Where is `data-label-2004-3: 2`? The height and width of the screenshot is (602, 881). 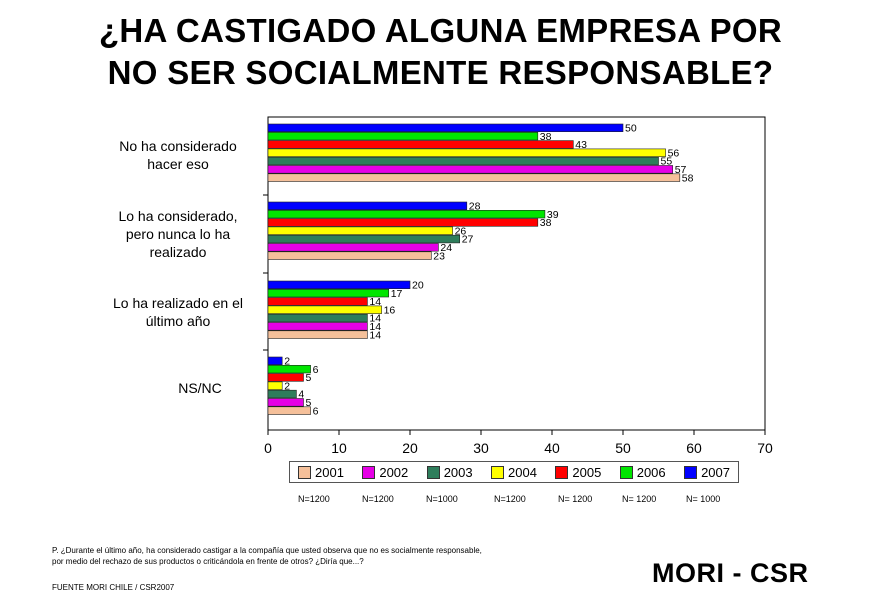 data-label-2004-3: 2 is located at coordinates (287, 386).